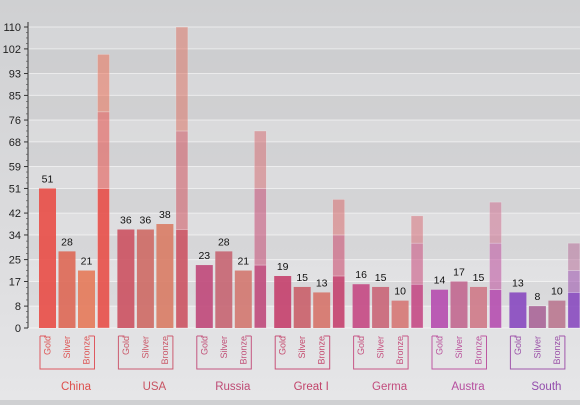 Image resolution: width=580 pixels, height=405 pixels. I want to click on y-tick-label: 76, so click(15, 121).